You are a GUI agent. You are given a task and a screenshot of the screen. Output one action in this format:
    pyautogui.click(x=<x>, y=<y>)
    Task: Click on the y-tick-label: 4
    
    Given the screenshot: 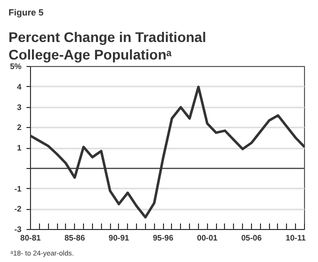 What is the action you would take?
    pyautogui.click(x=19, y=87)
    